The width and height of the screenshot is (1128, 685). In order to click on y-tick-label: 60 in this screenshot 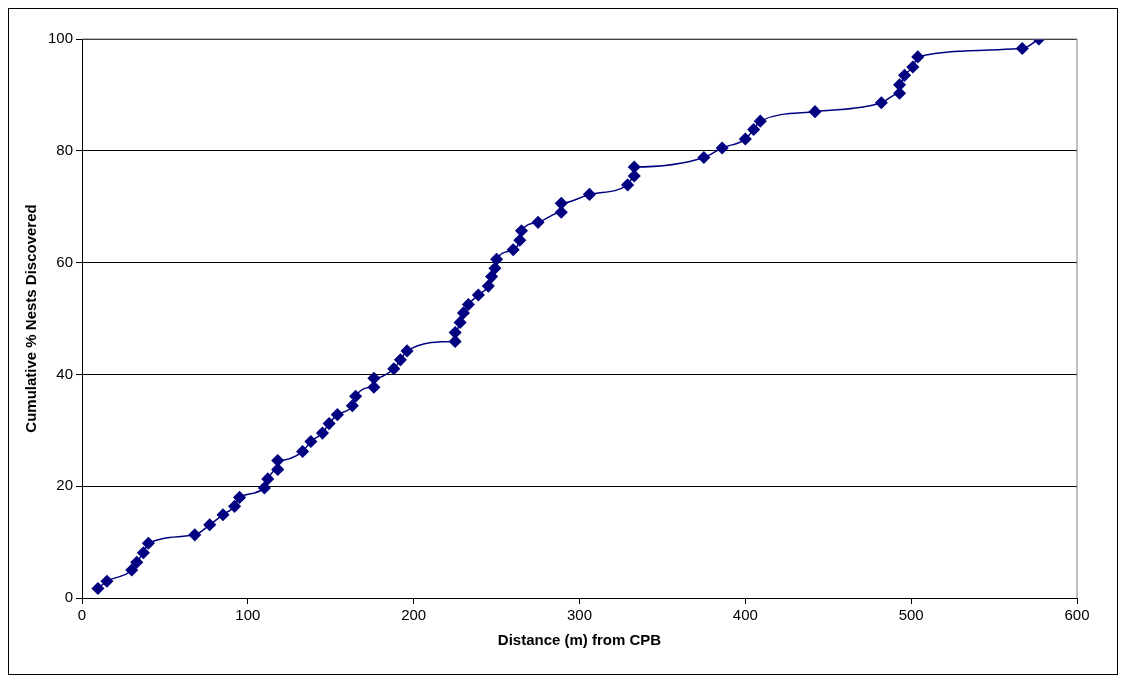, I will do `click(65, 261)`.